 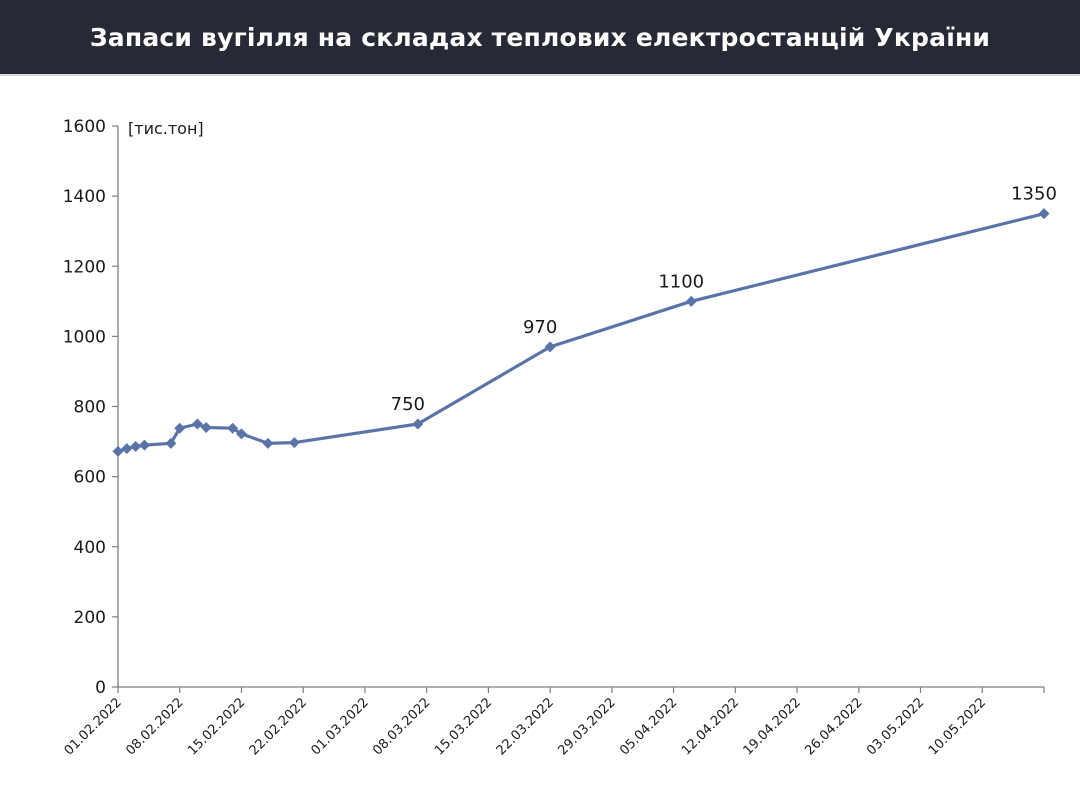 I want to click on y-axis-unit-label: [тис.тон], so click(x=166, y=128).